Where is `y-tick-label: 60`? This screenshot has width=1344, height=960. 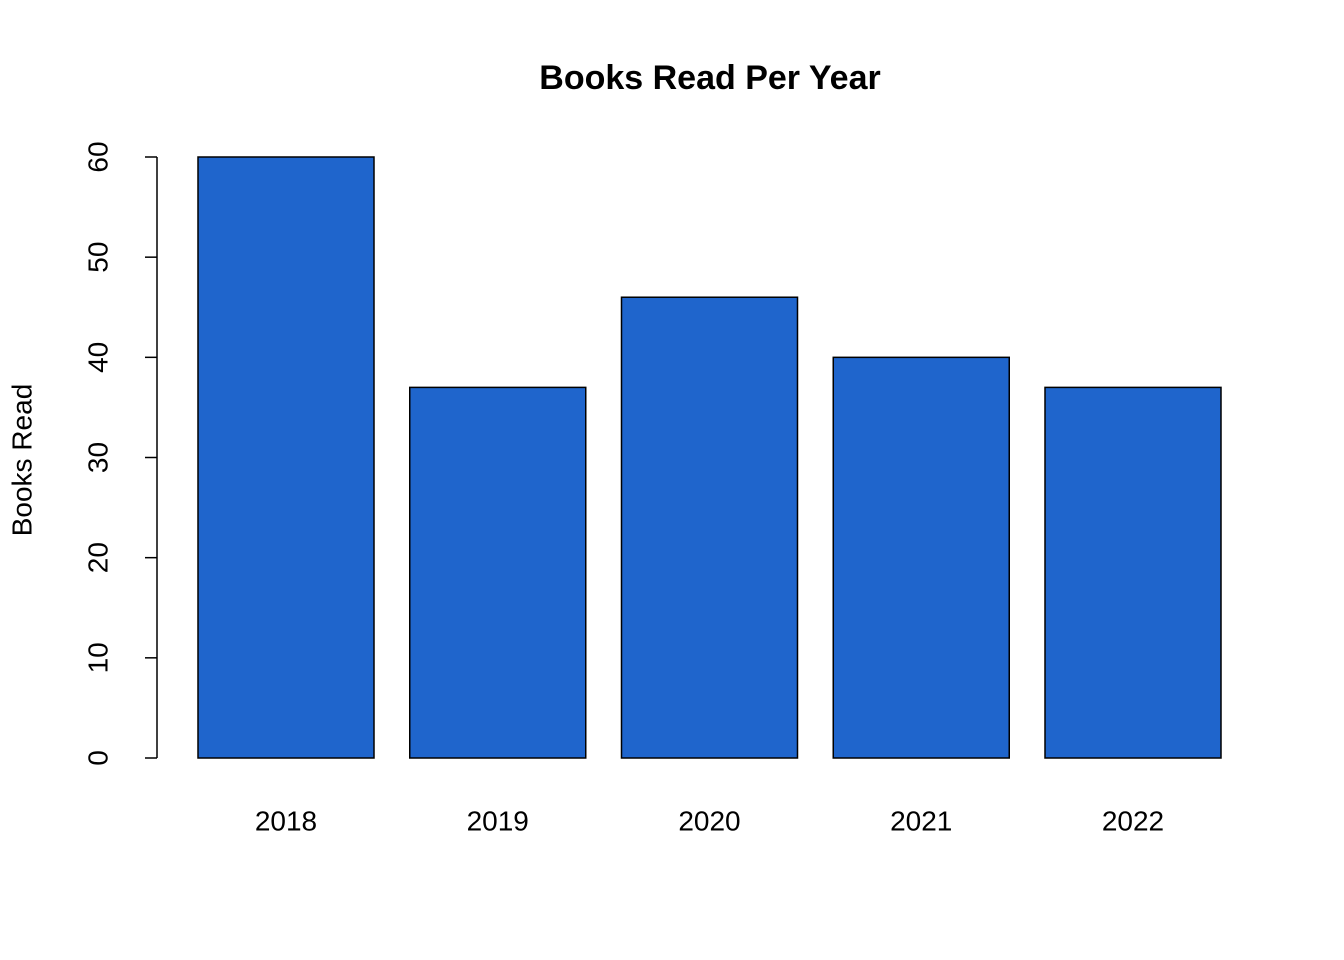
y-tick-label: 60 is located at coordinates (97, 156).